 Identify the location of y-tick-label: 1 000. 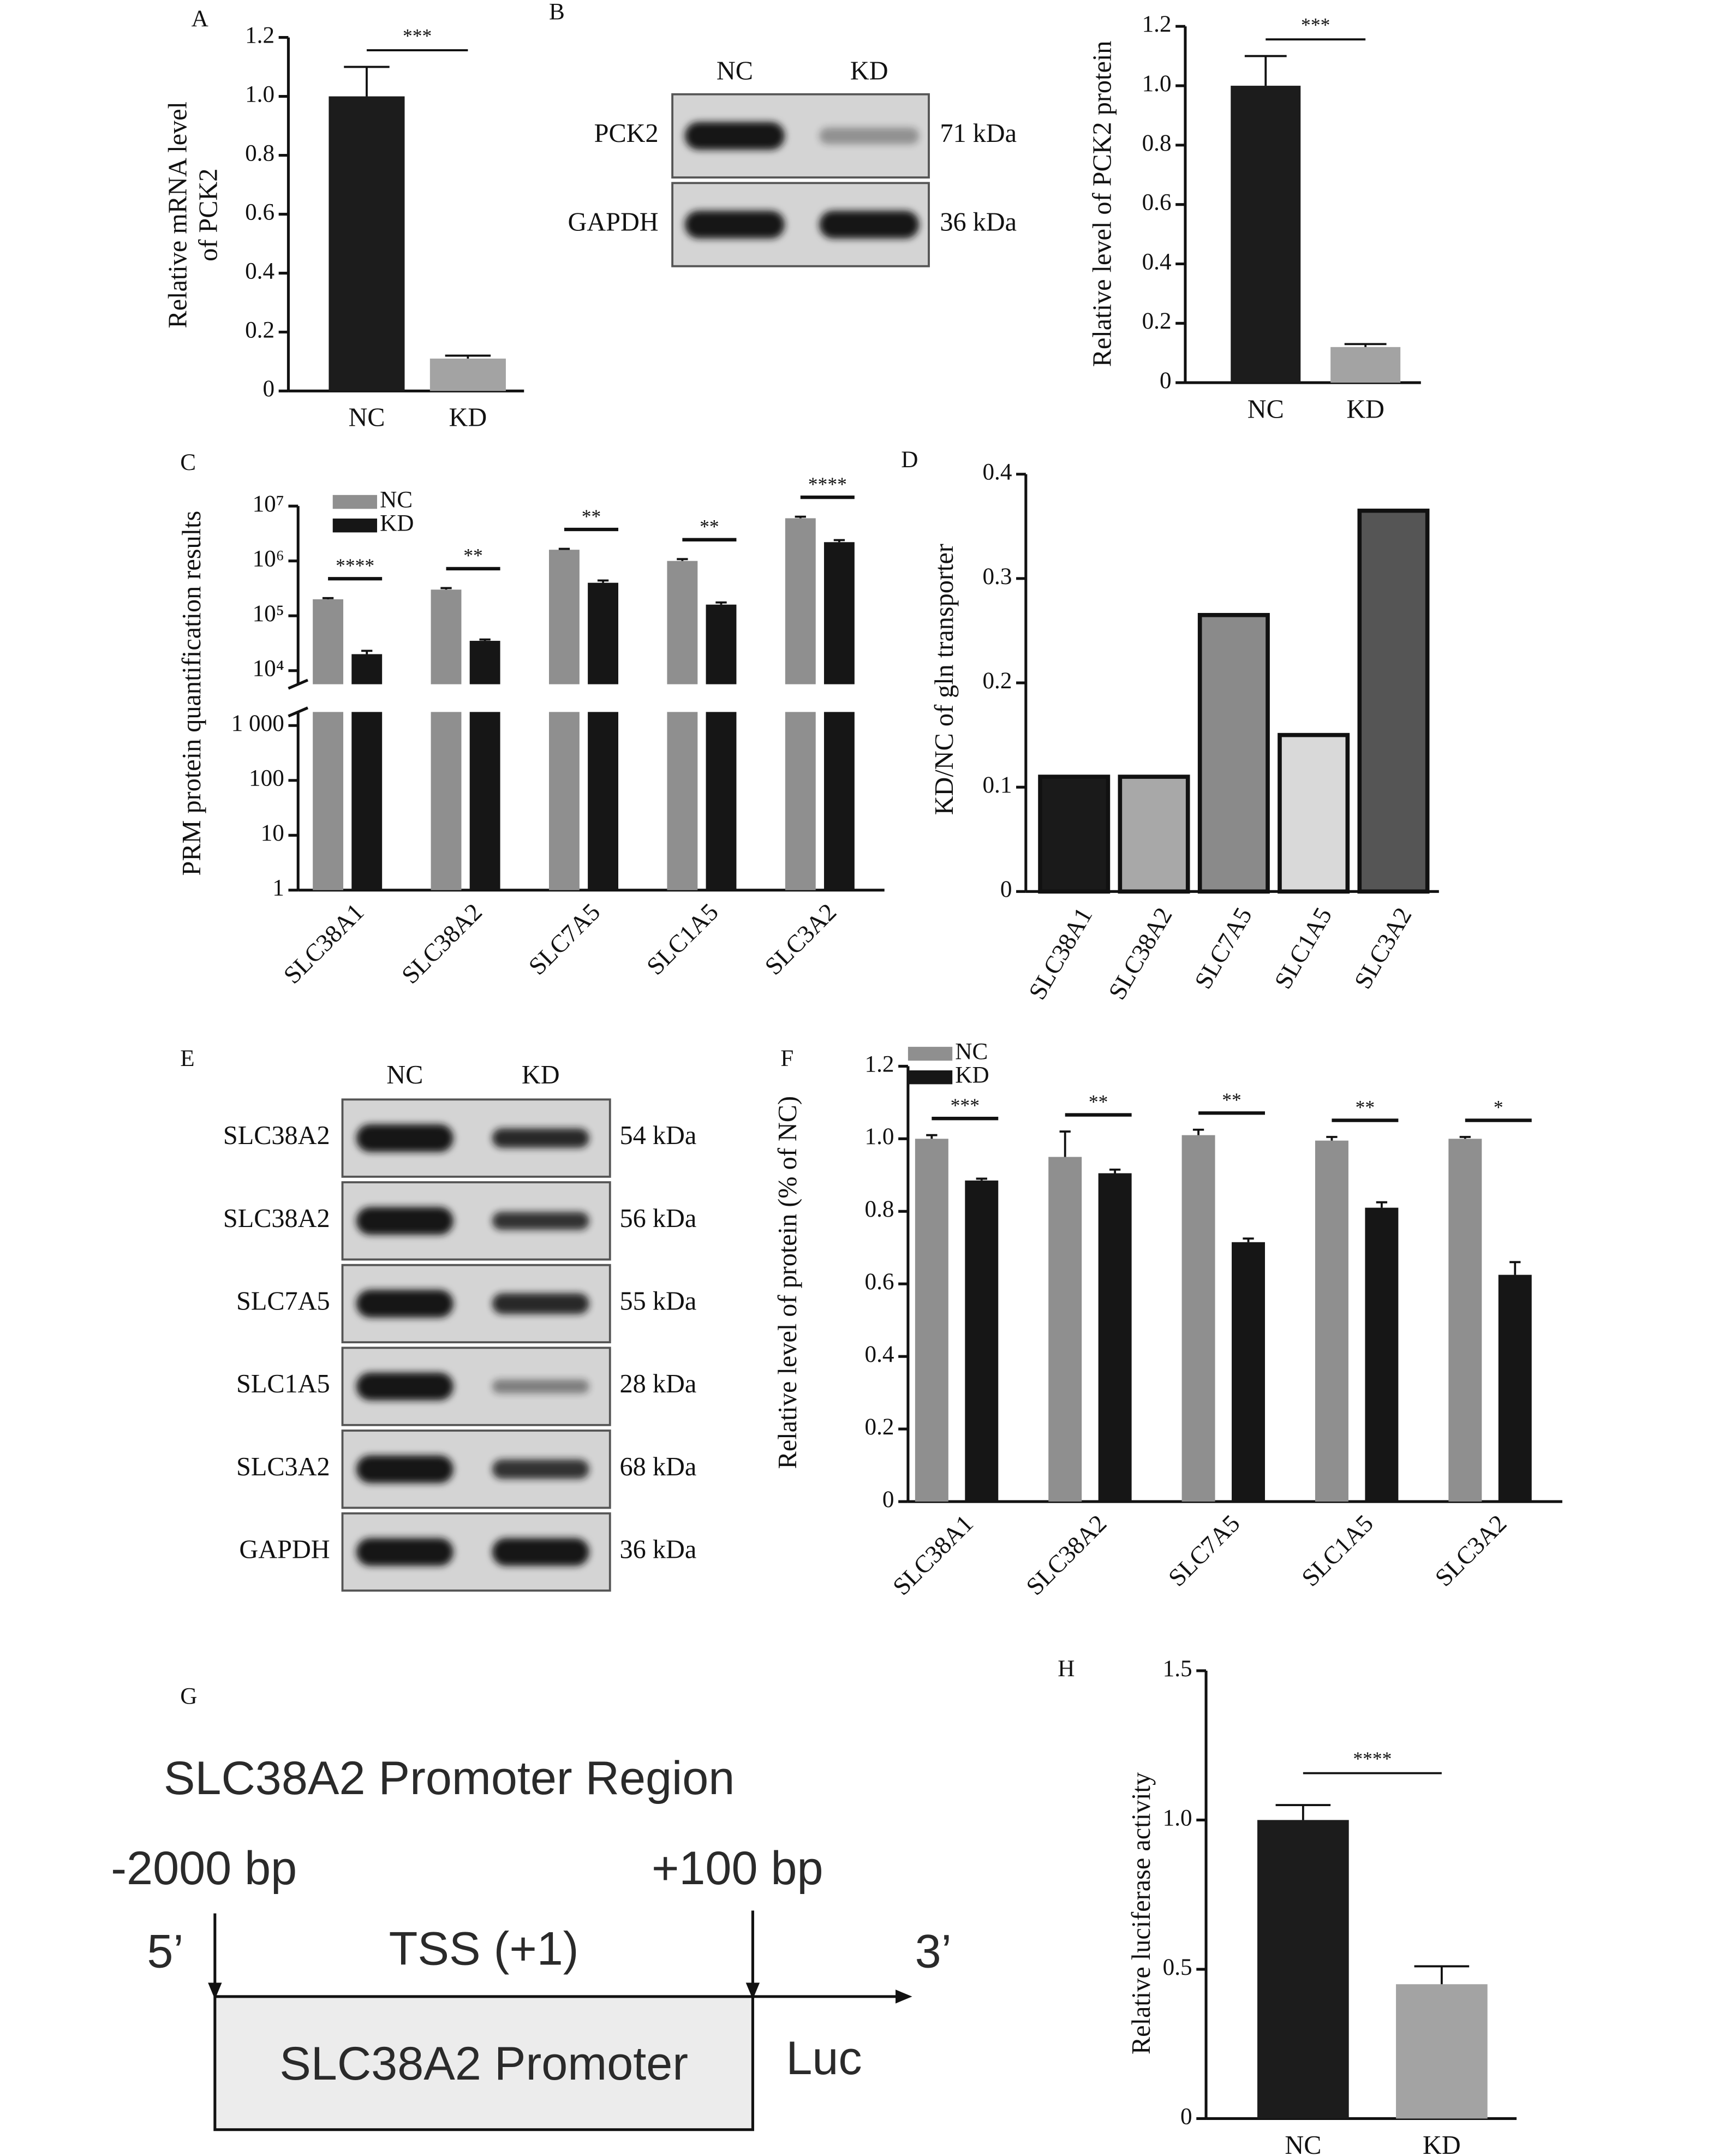
(257, 723).